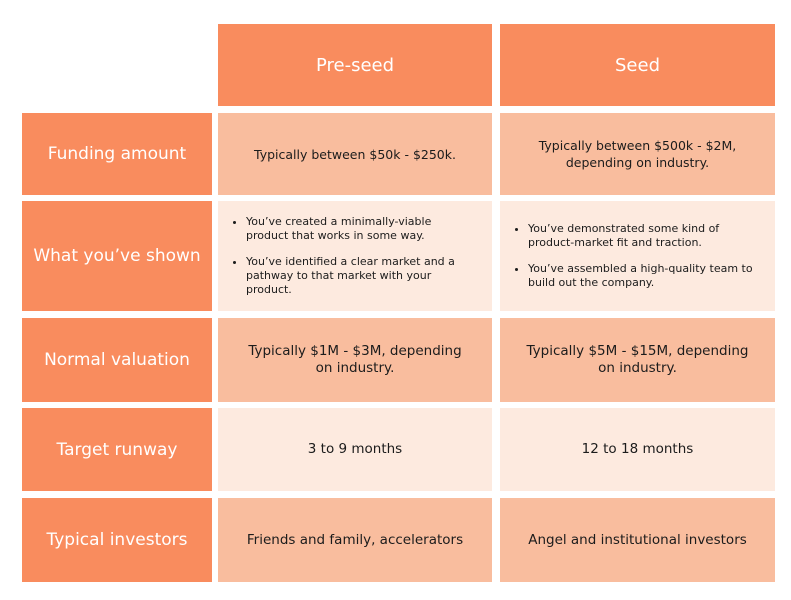 This screenshot has width=791, height=600. What do you see at coordinates (117, 540) in the screenshot?
I see `row-header: Typical investors` at bounding box center [117, 540].